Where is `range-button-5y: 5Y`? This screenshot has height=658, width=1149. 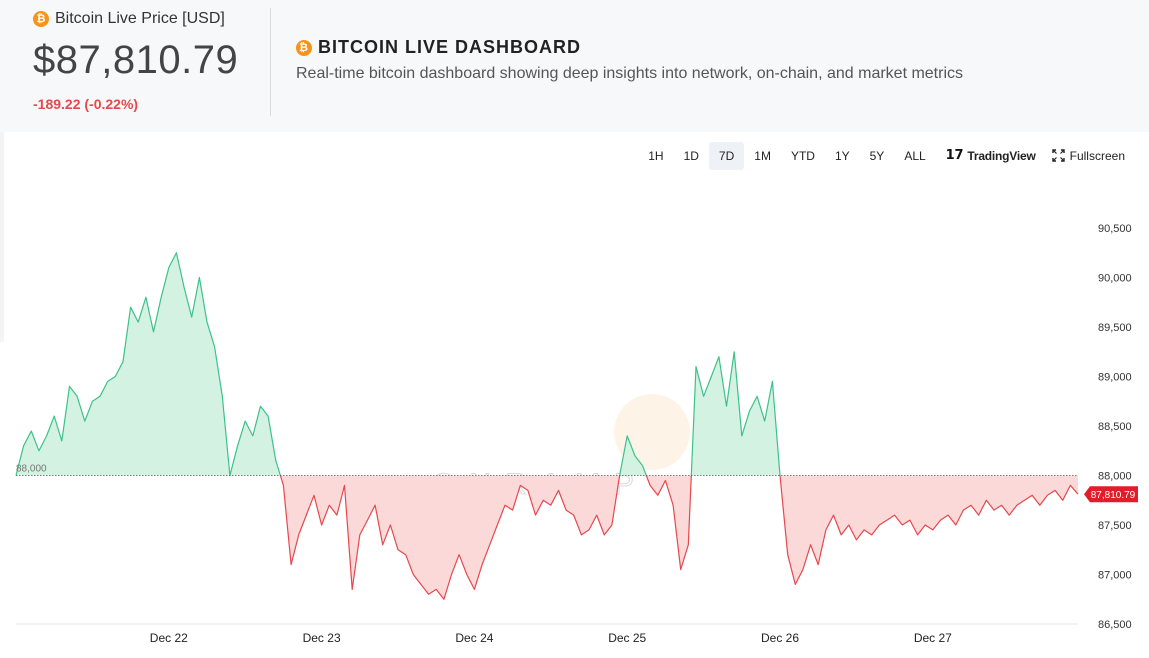
range-button-5y: 5Y is located at coordinates (877, 155).